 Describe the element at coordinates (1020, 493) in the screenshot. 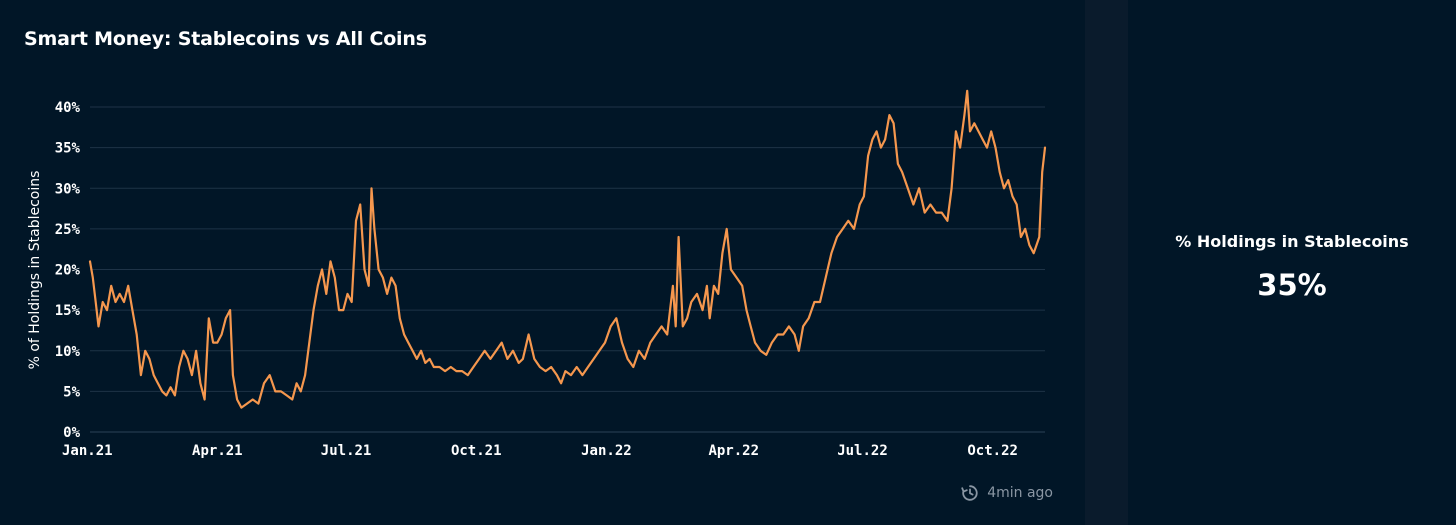

I see `last-updated-text: 4min ago` at that location.